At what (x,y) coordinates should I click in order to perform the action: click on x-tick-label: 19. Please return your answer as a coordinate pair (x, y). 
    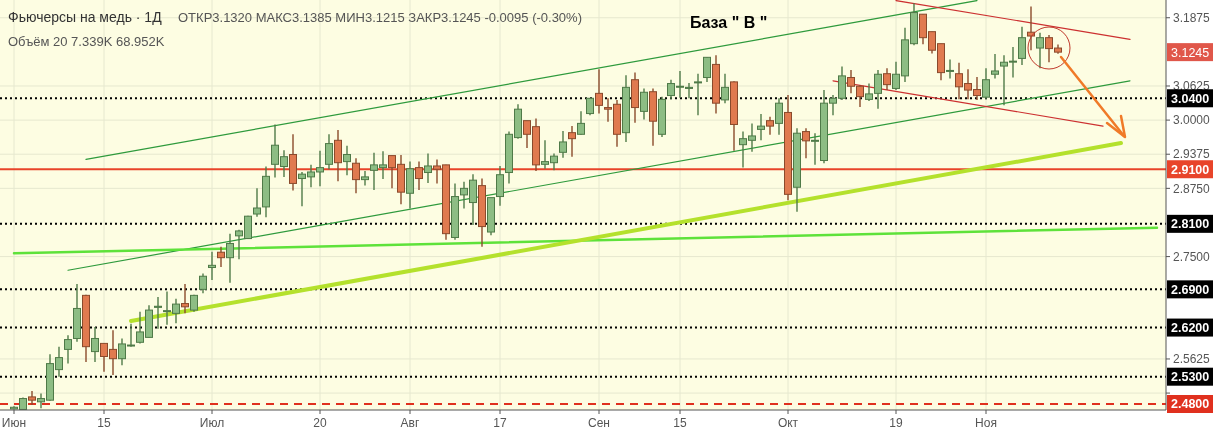
    Looking at the image, I should click on (896, 423).